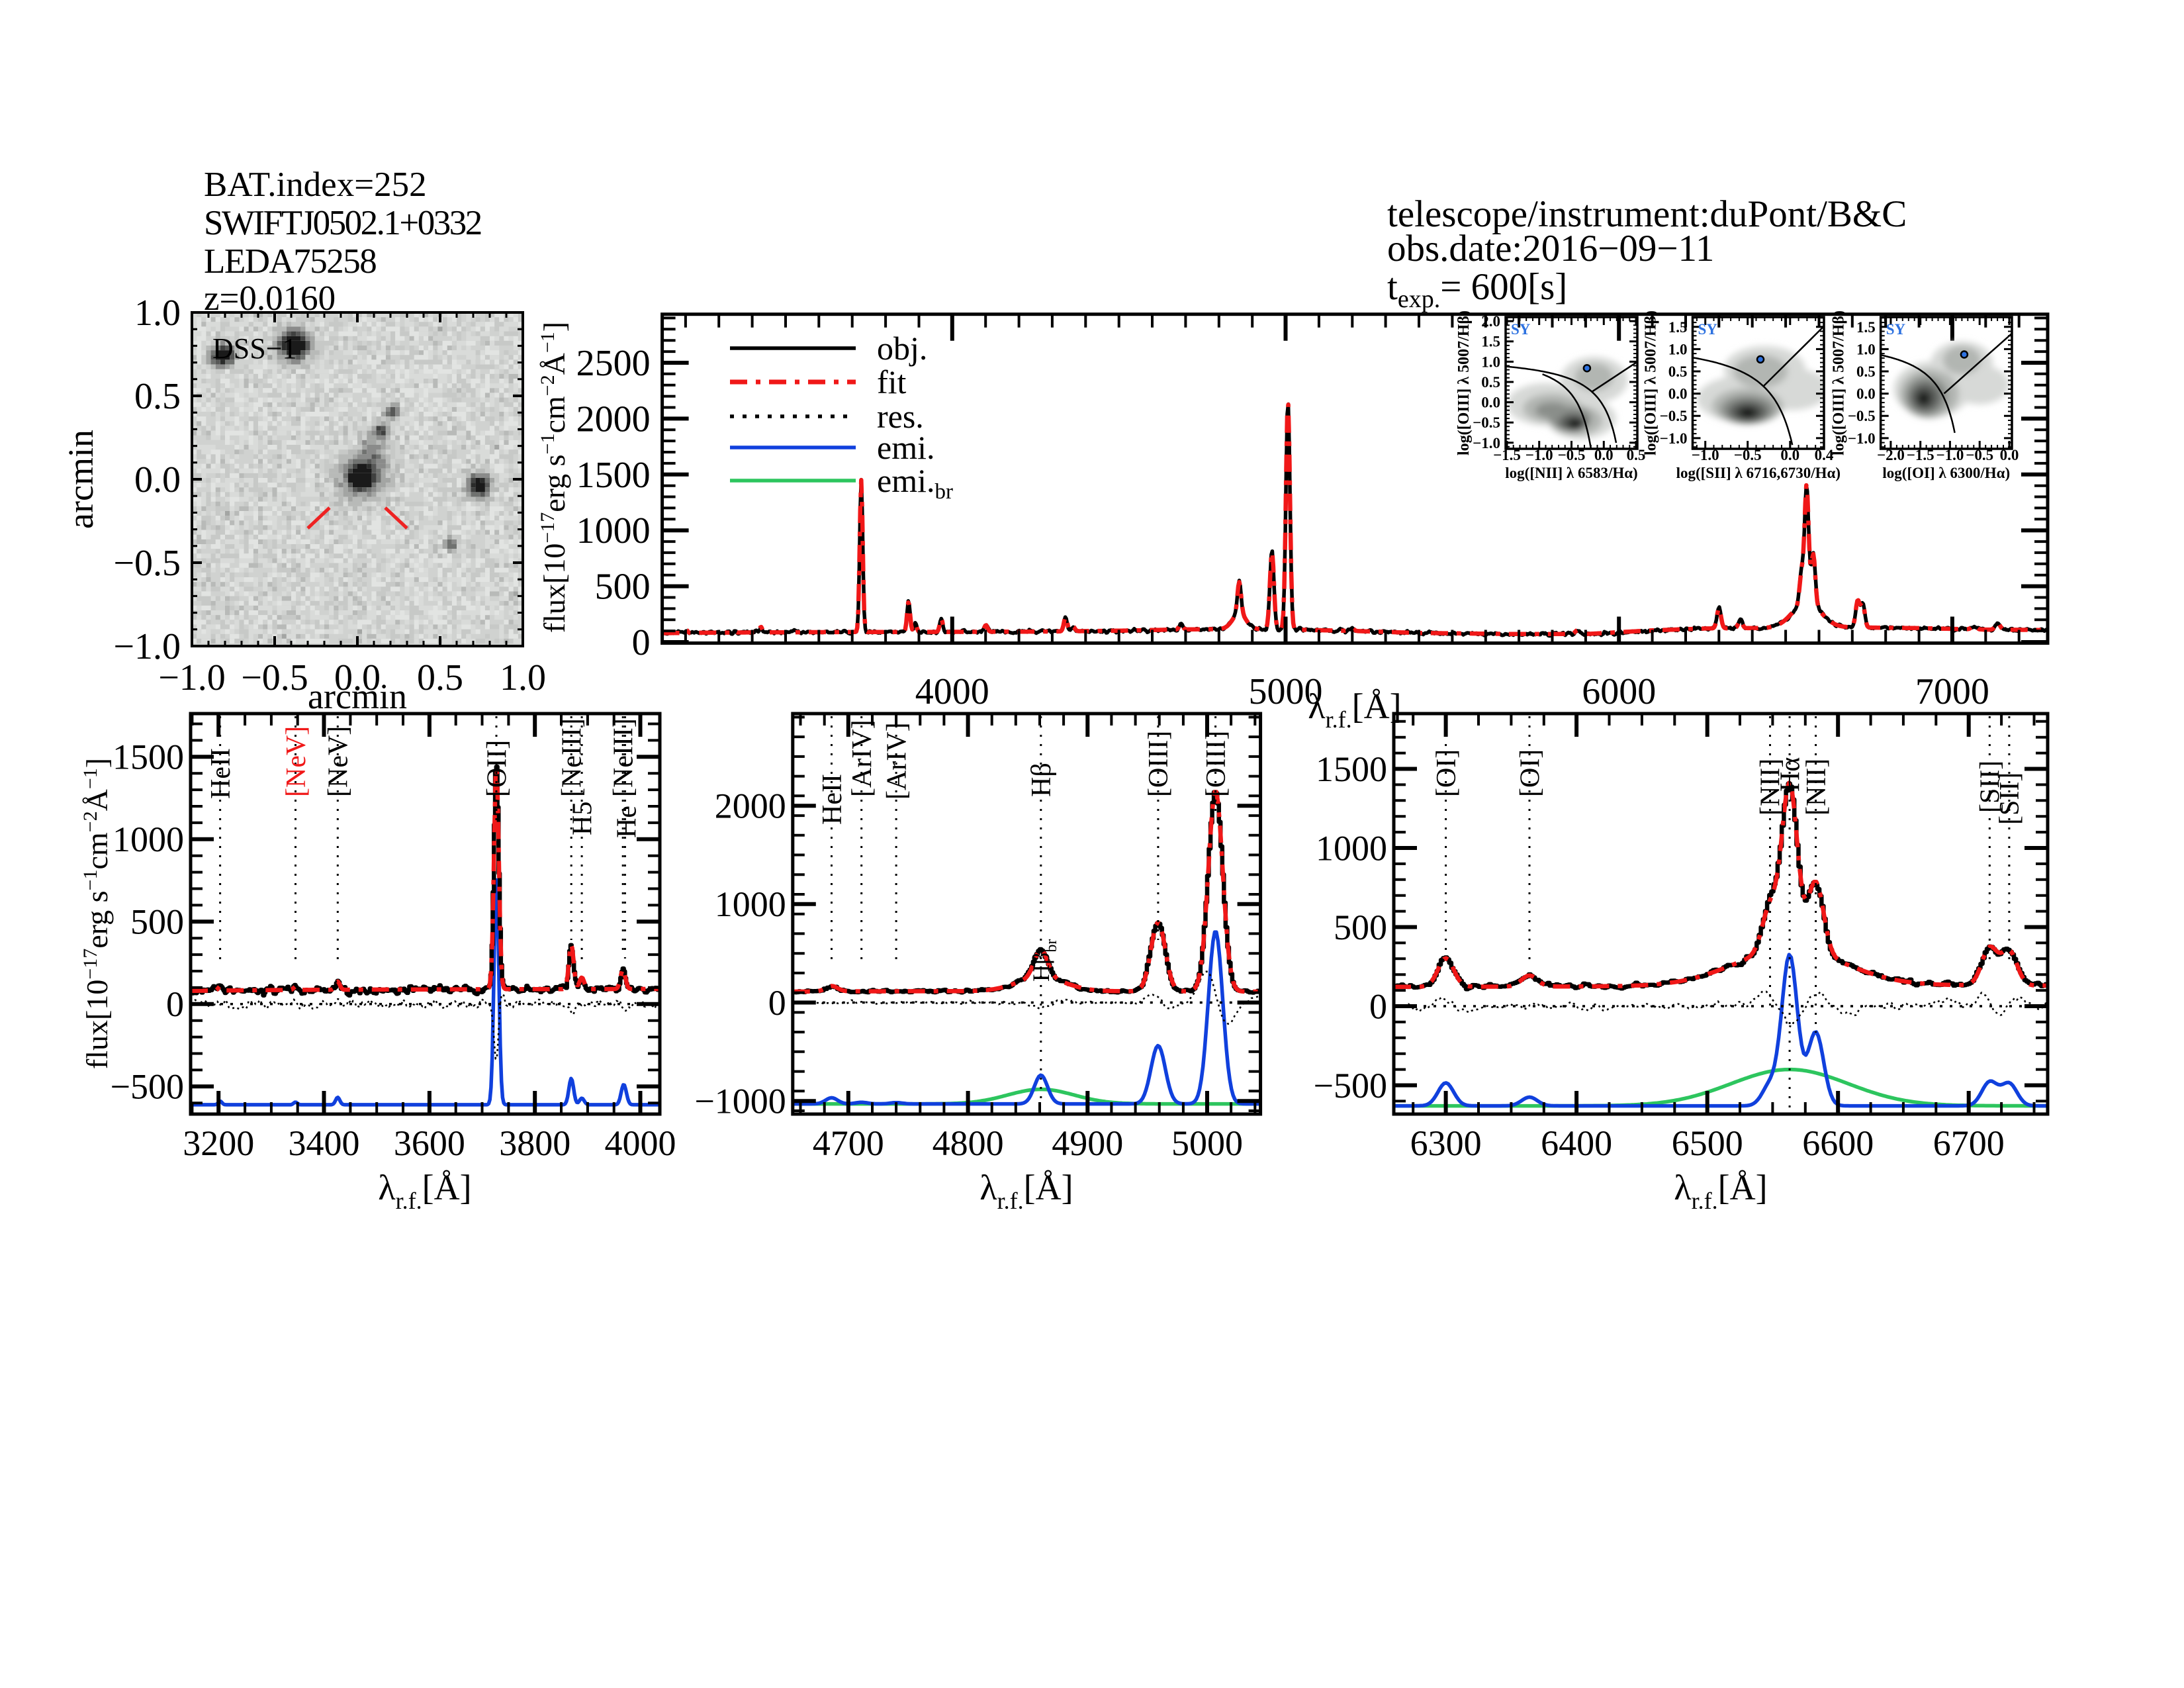 The width and height of the screenshot is (2184, 1688). I want to click on svg-text: −1000, so click(740, 1101).